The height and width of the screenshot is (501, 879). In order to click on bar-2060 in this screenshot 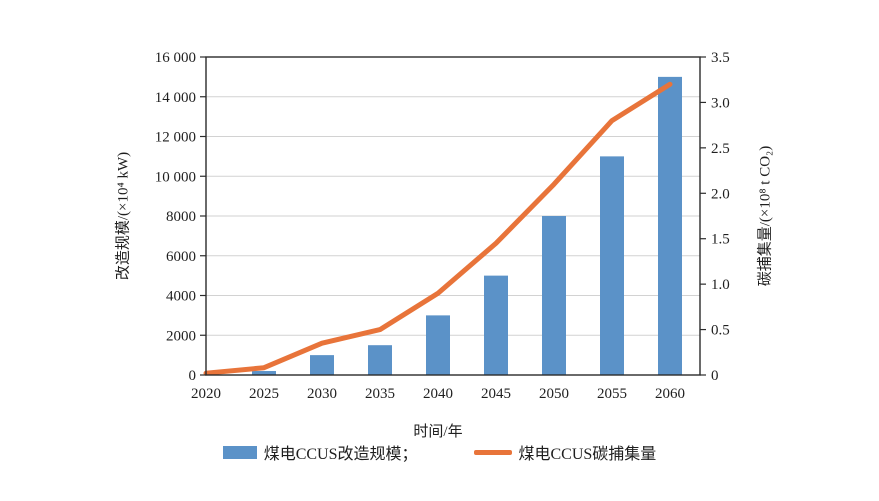, I will do `click(670, 225)`.